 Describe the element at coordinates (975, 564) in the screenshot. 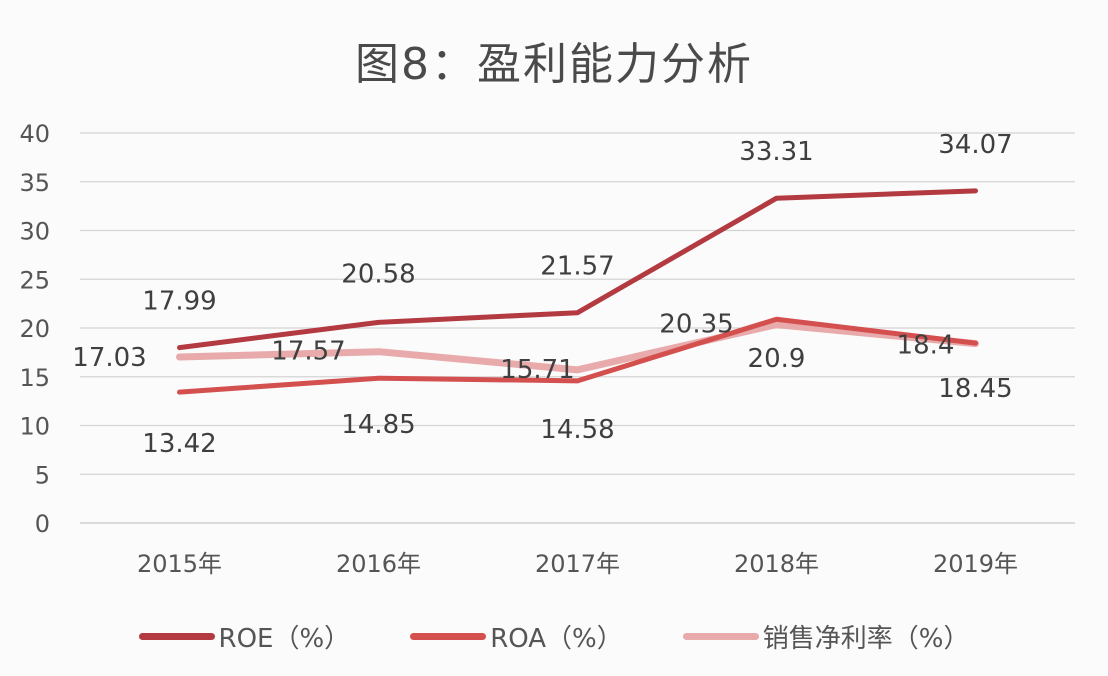

I see `x-tick-label: 2019年` at that location.